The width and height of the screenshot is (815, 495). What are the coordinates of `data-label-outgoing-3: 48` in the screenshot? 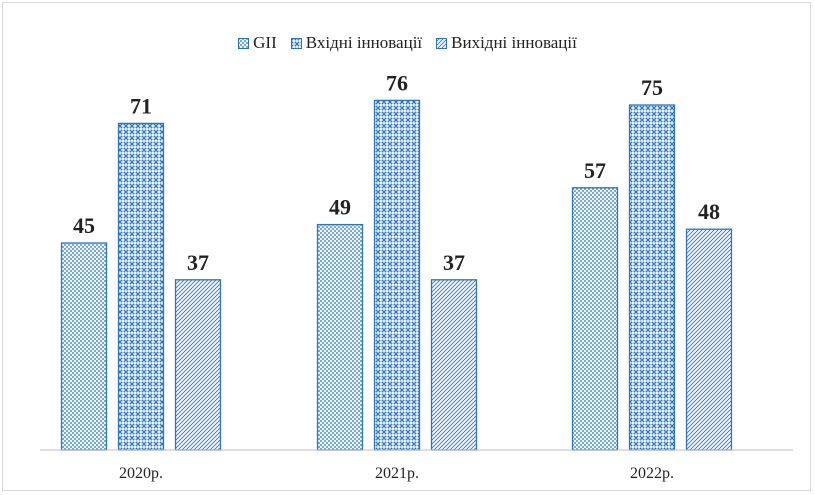 It's located at (709, 211).